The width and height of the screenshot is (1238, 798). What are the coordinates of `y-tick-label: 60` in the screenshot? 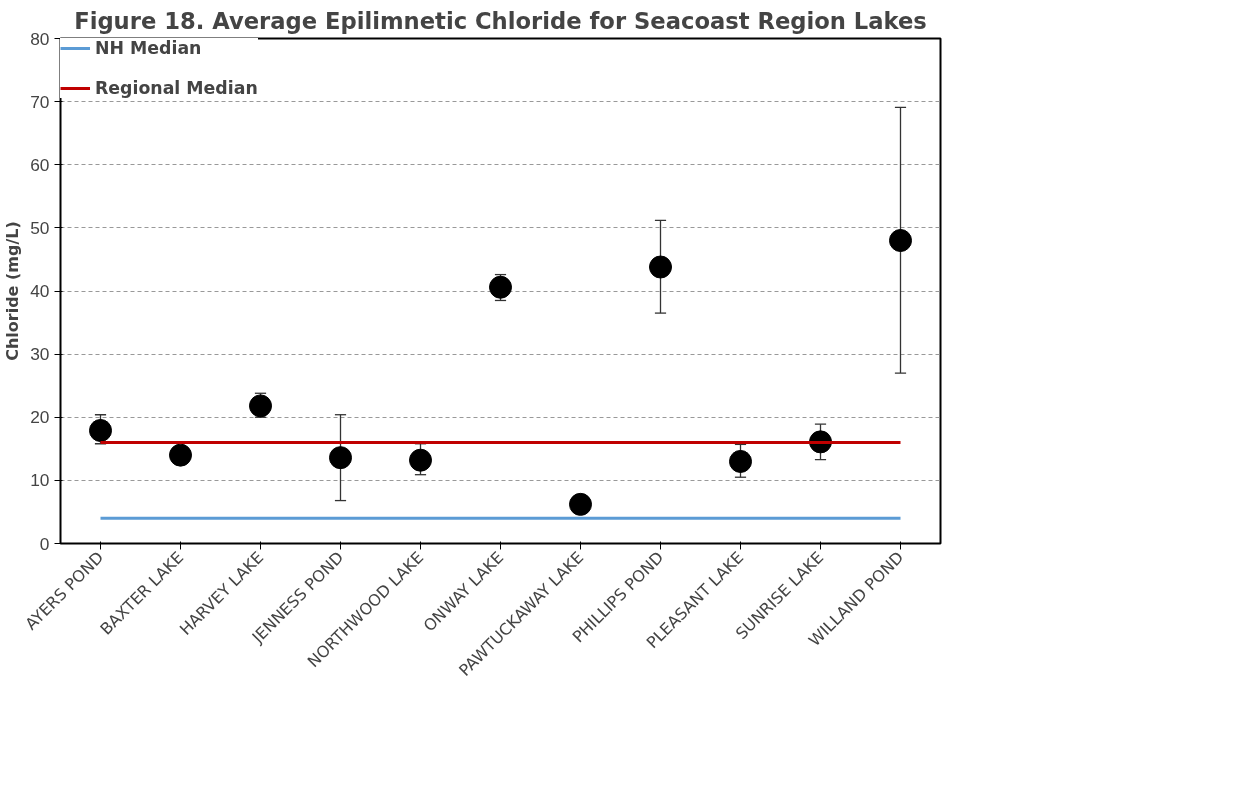 It's located at (40, 164).